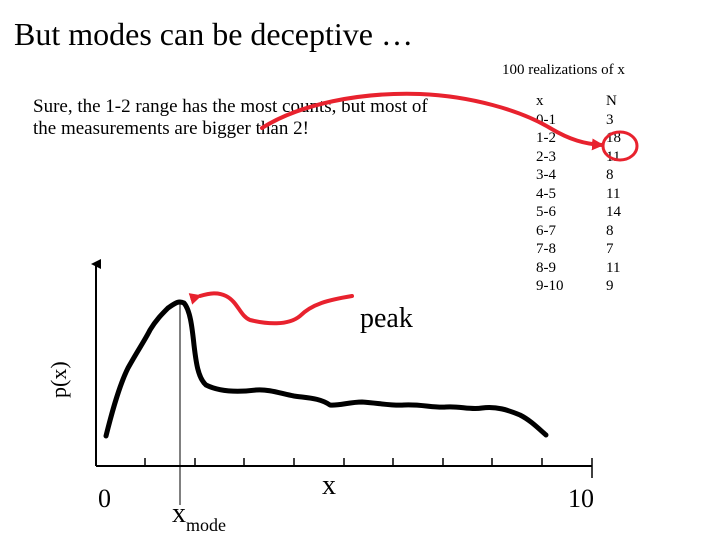 This screenshot has height=540, width=720. I want to click on highlight-circle, so click(620, 146).